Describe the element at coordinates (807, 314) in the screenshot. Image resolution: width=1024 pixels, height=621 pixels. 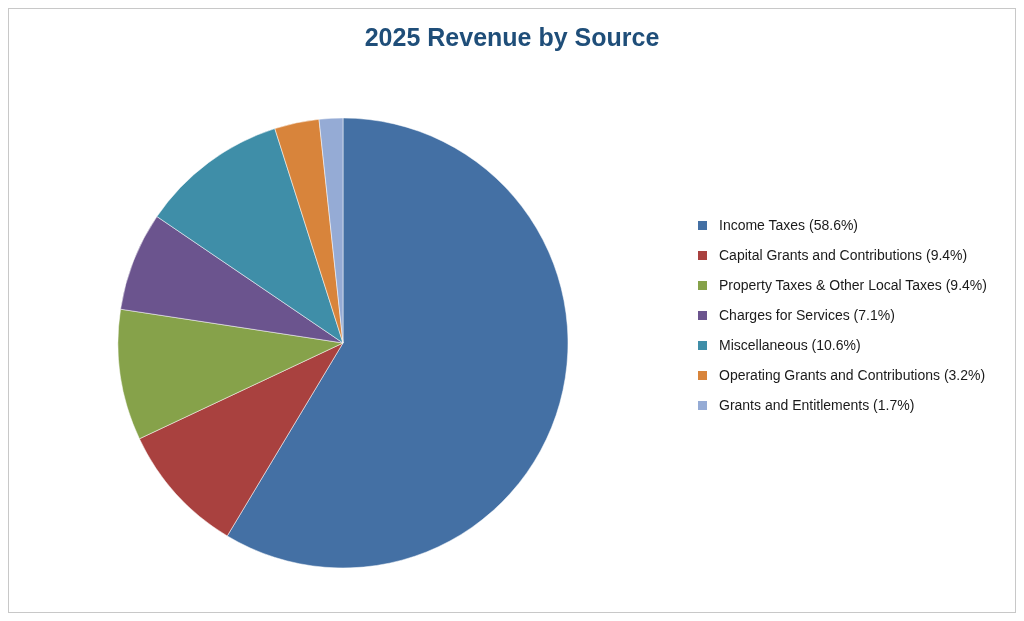
I see `legend-label: Charges for Services (7.1%)` at that location.